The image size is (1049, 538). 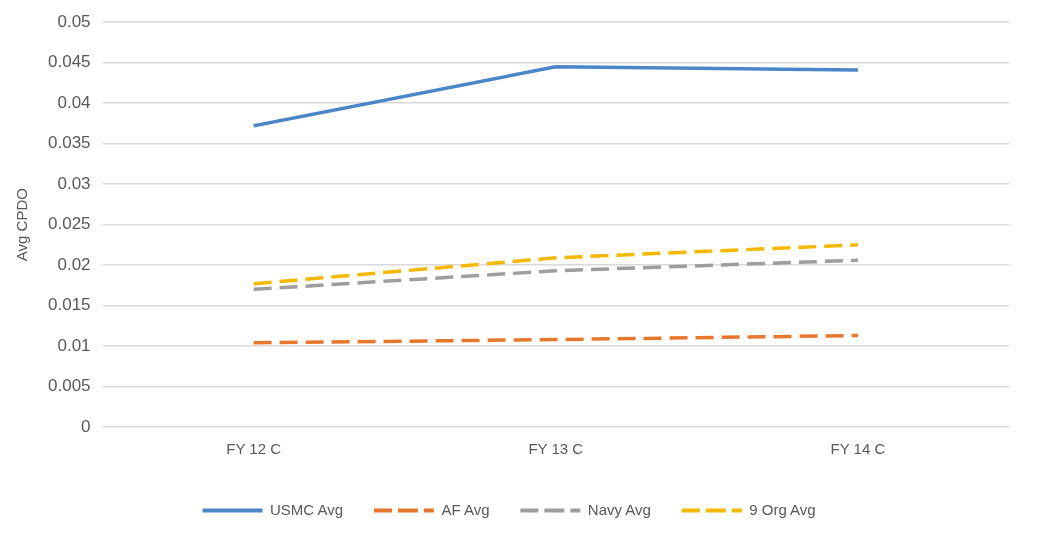 I want to click on y-tick-label: 0.025, so click(x=69, y=224).